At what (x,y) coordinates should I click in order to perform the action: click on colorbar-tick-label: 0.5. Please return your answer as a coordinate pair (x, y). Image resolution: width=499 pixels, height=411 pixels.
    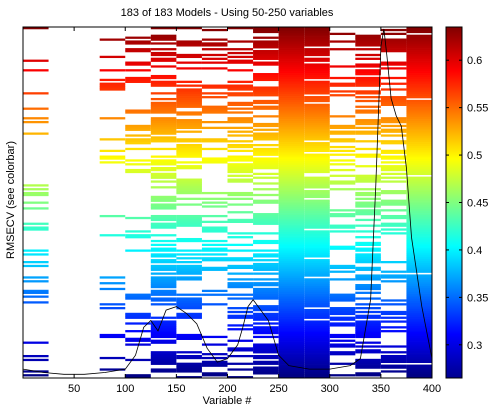
    Looking at the image, I should click on (474, 156).